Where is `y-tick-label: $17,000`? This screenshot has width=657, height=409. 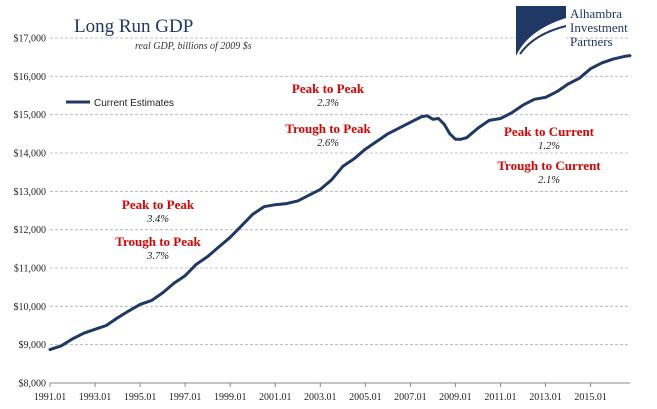
y-tick-label: $17,000 is located at coordinates (30, 39).